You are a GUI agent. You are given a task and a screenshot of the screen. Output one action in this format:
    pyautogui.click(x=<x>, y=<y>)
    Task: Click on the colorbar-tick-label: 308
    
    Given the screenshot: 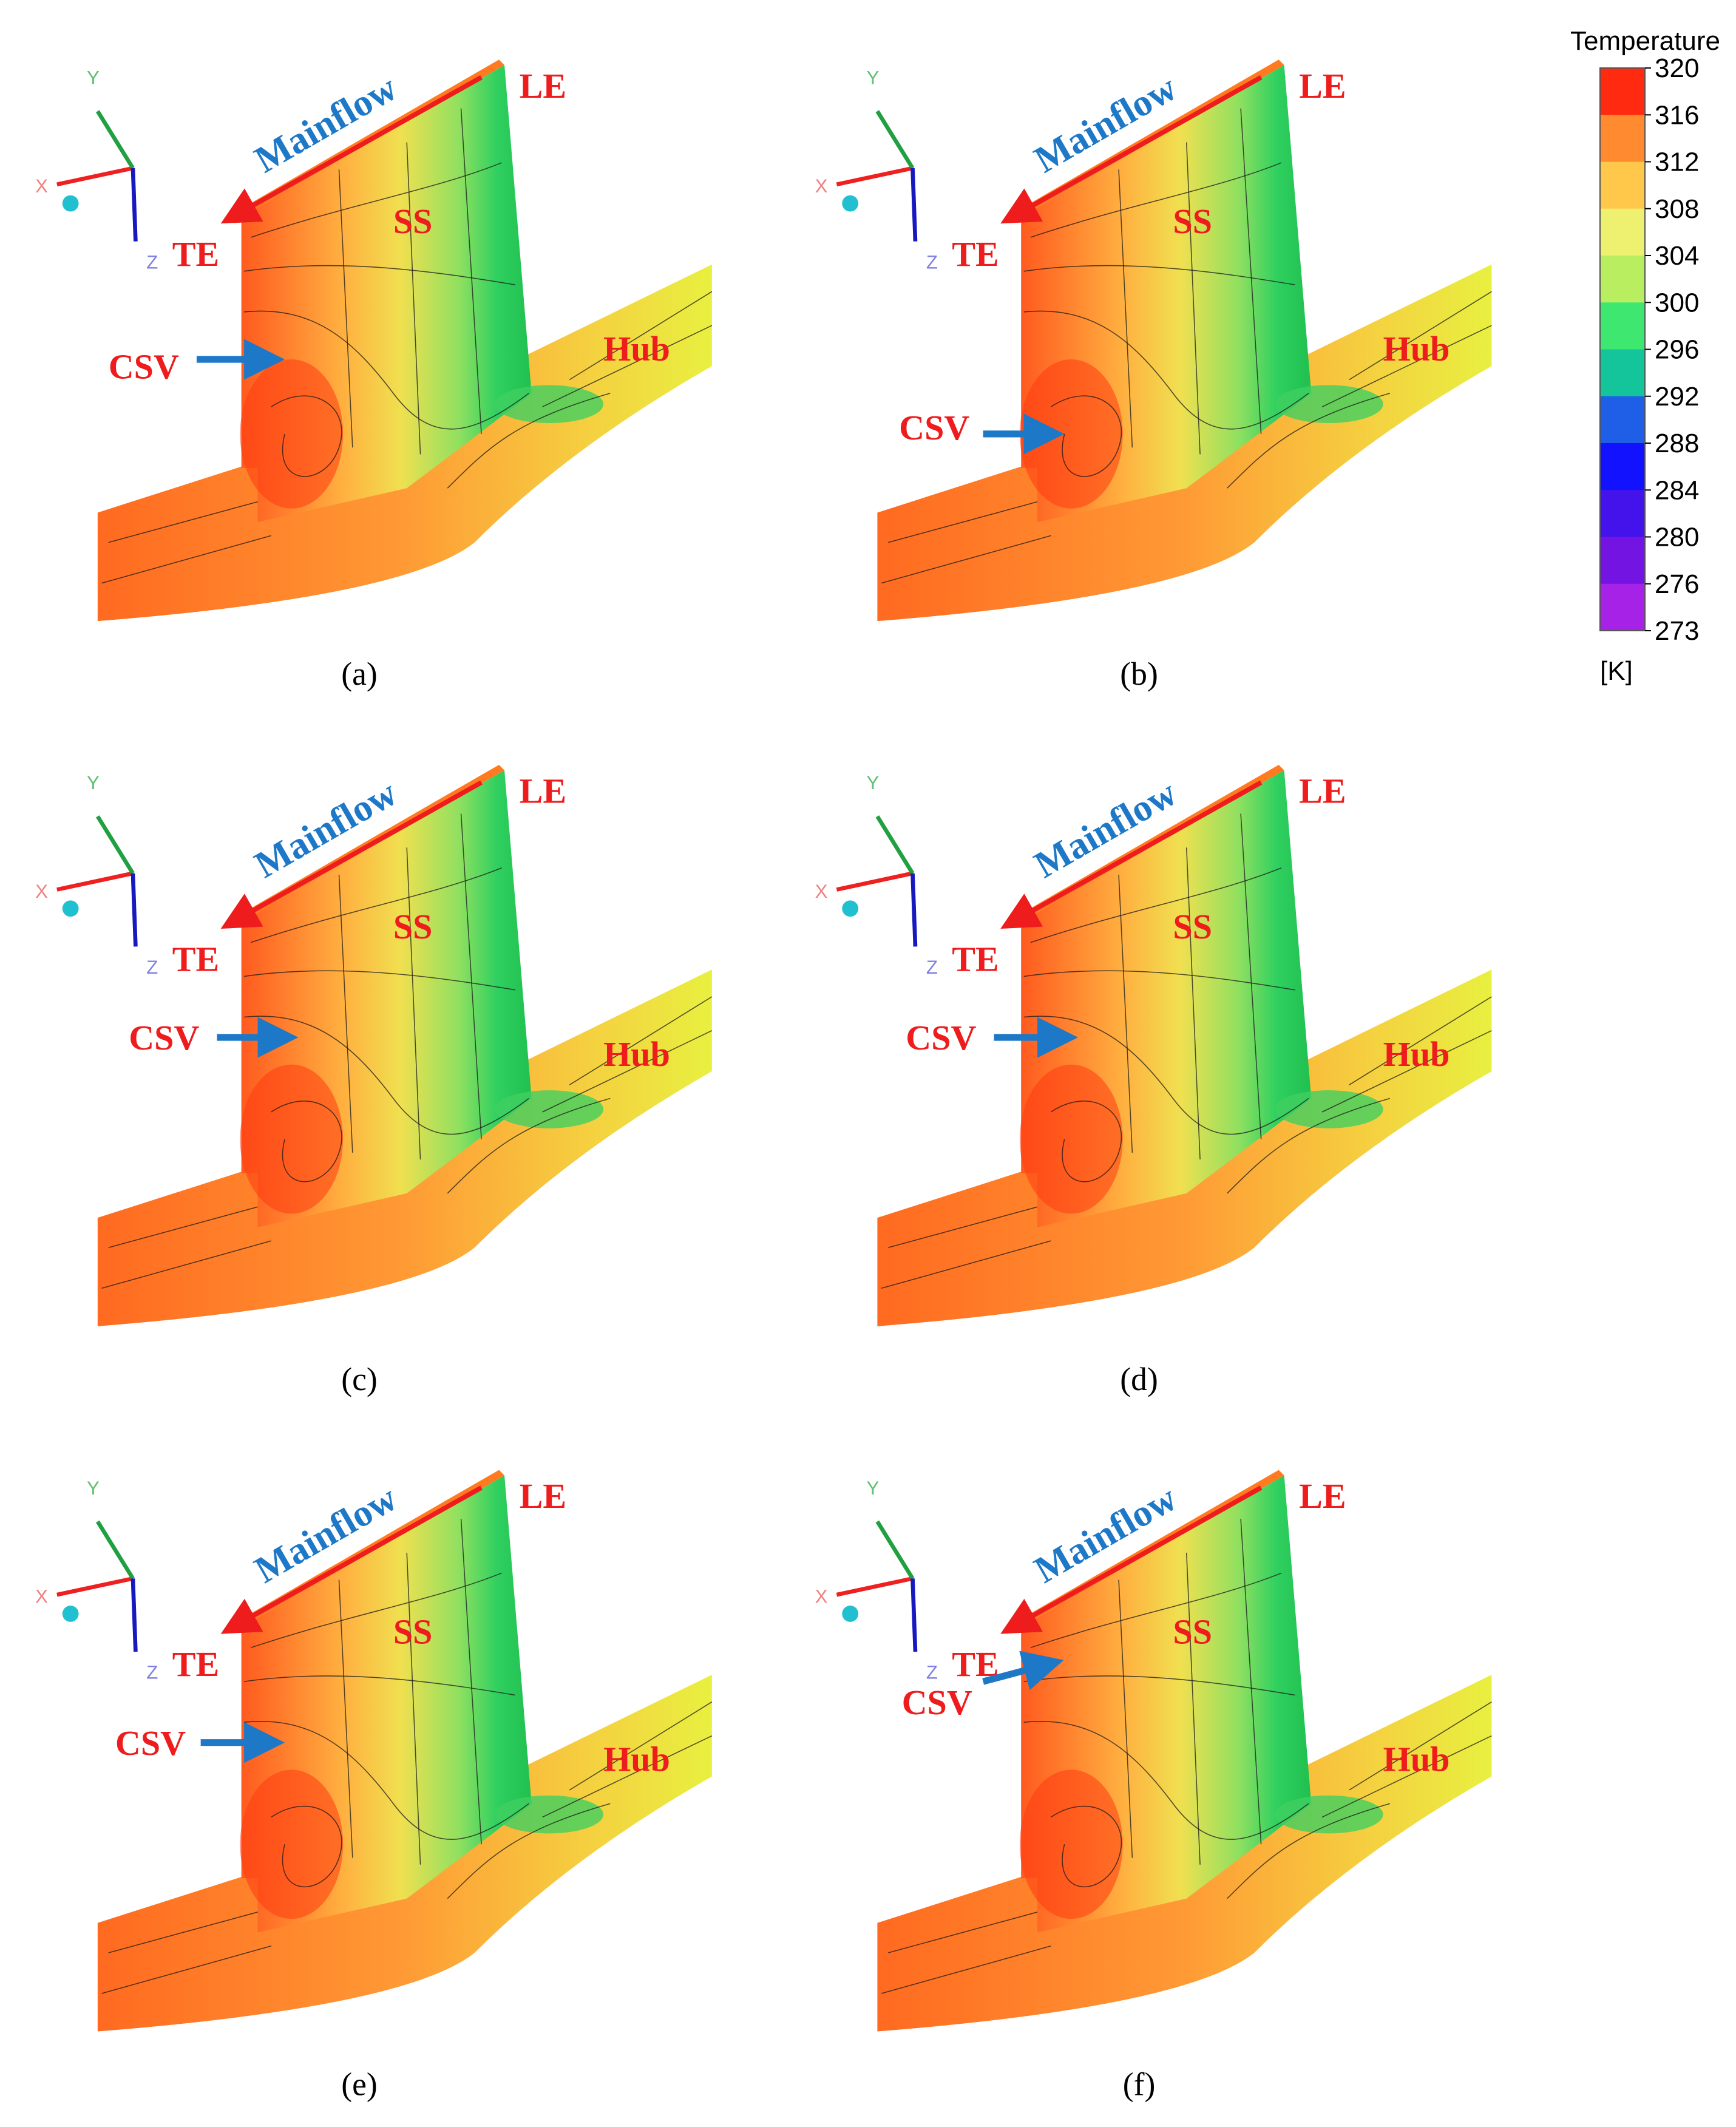 What is the action you would take?
    pyautogui.click(x=1677, y=209)
    